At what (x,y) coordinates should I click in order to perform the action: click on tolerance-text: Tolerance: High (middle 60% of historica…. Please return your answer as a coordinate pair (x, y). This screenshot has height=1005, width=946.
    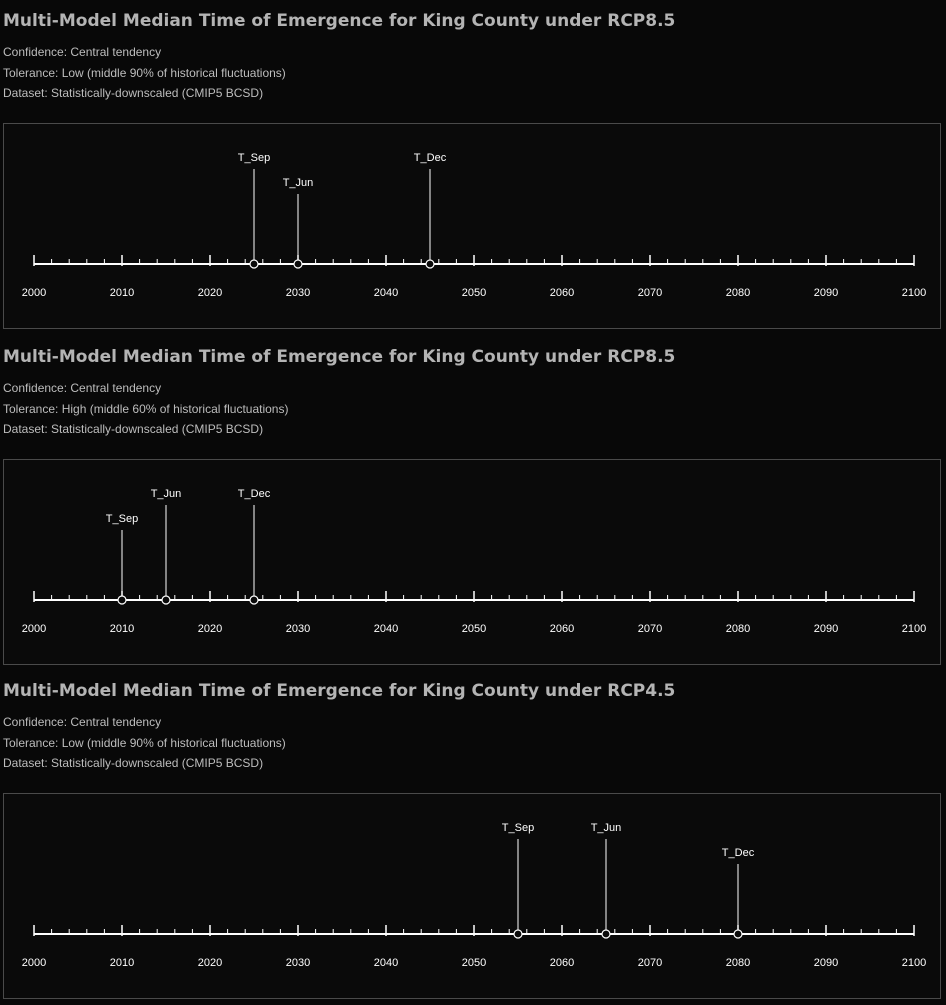
    Looking at the image, I should click on (146, 409).